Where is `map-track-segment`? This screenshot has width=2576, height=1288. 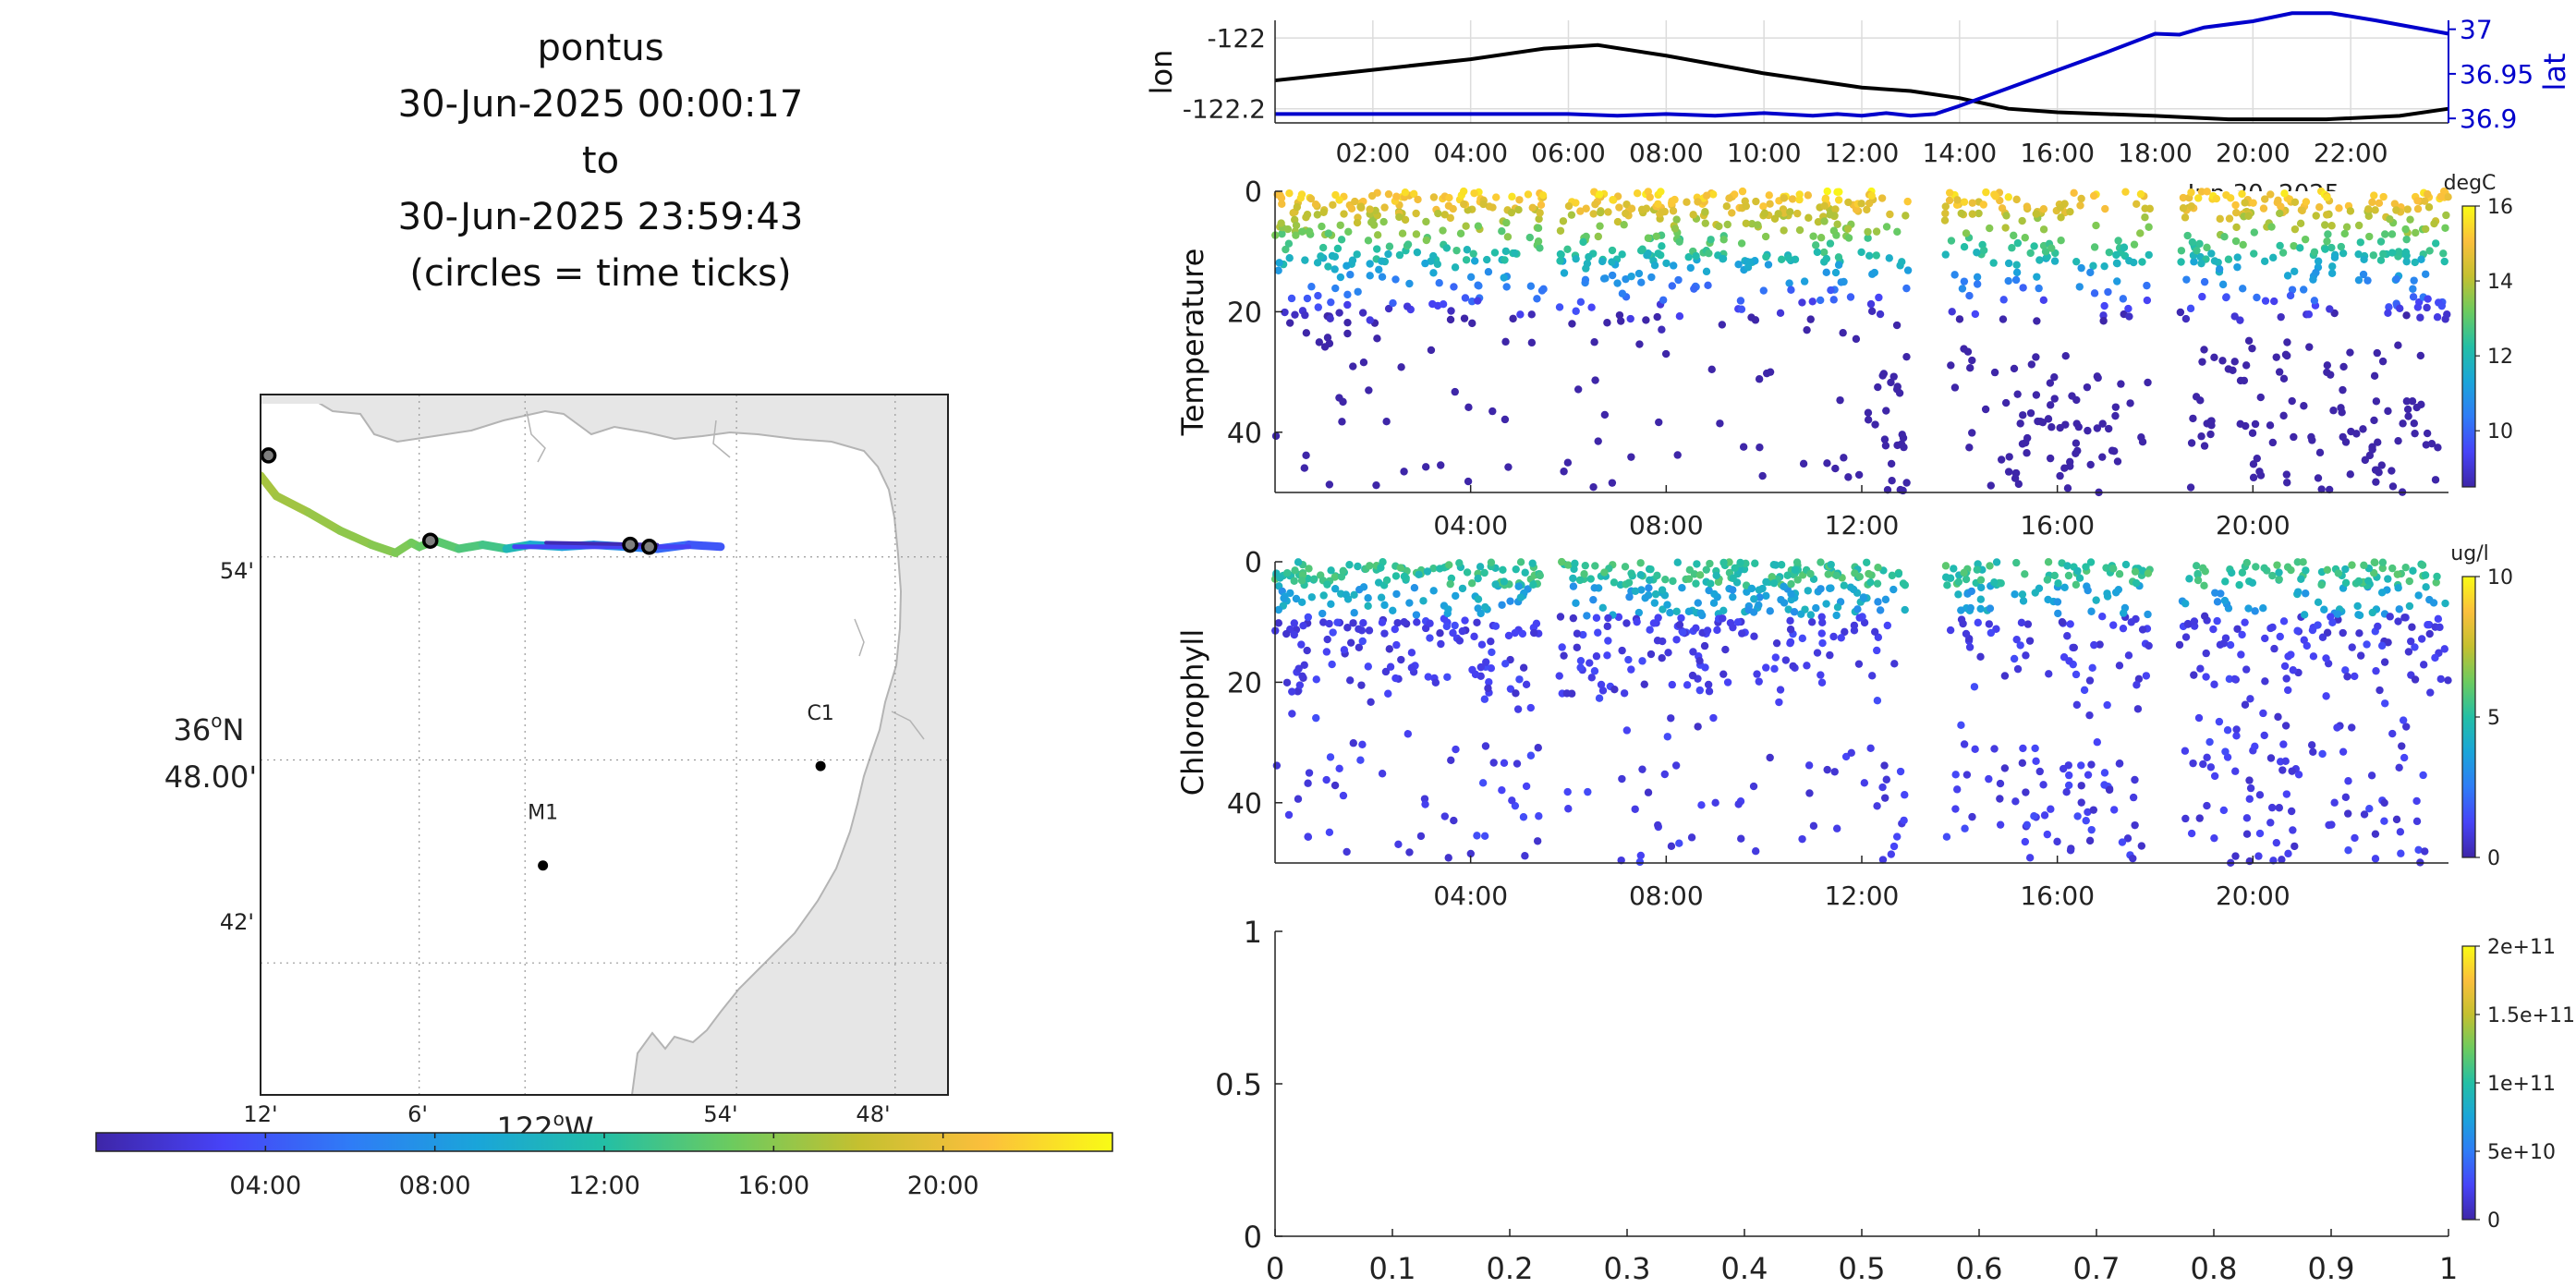
map-track-segment is located at coordinates (292, 504).